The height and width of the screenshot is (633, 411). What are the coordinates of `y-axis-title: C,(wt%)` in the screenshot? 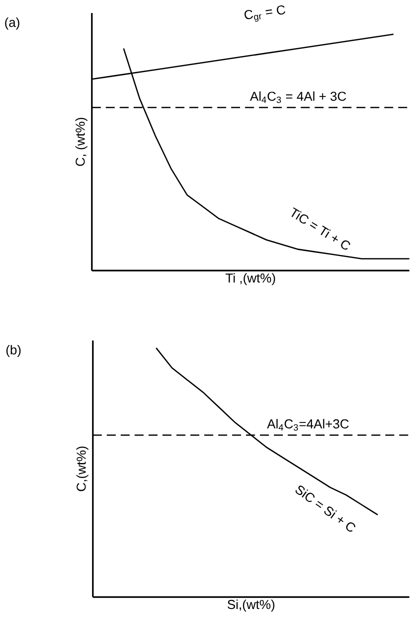 It's located at (82, 469).